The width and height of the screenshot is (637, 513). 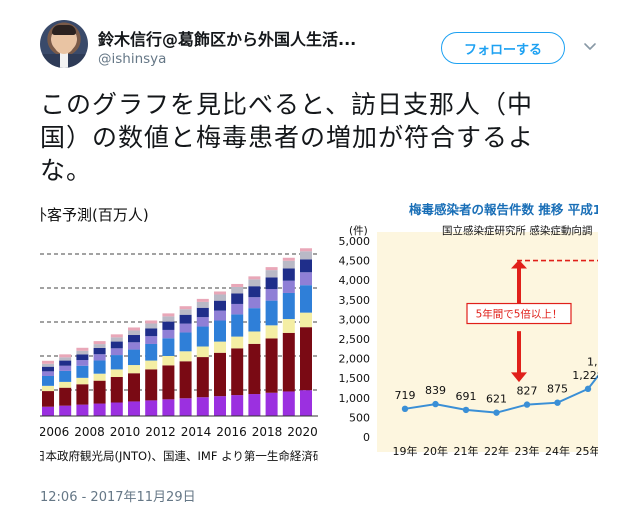 What do you see at coordinates (355, 359) in the screenshot?
I see `y-tick-label: 2,000` at bounding box center [355, 359].